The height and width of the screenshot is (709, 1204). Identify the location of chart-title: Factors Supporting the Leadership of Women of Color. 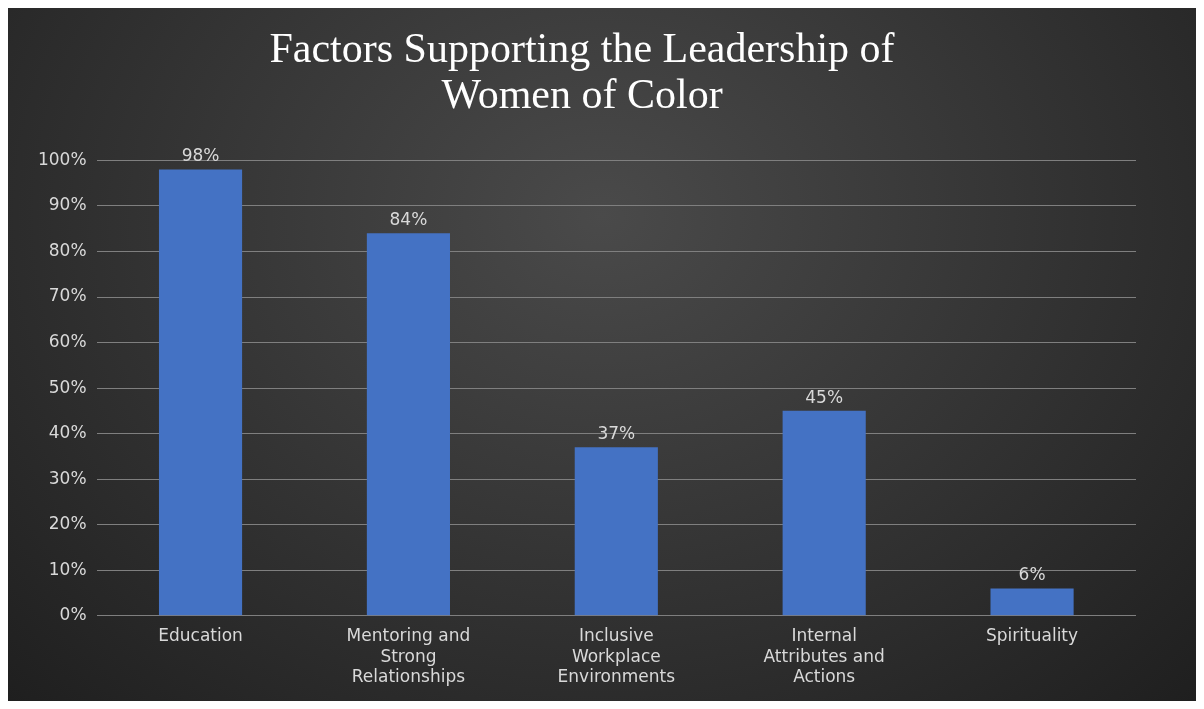
(582, 71).